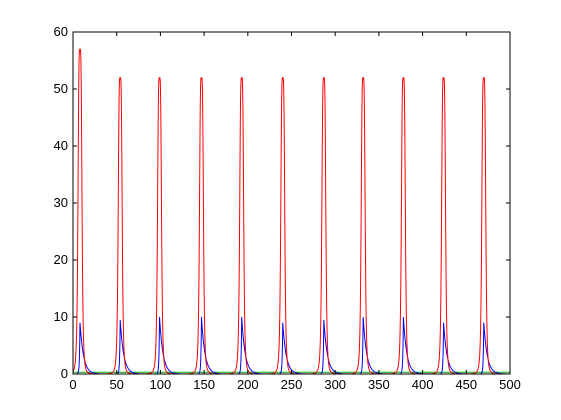  Describe the element at coordinates (204, 384) in the screenshot. I see `x-tick-label: 150` at that location.